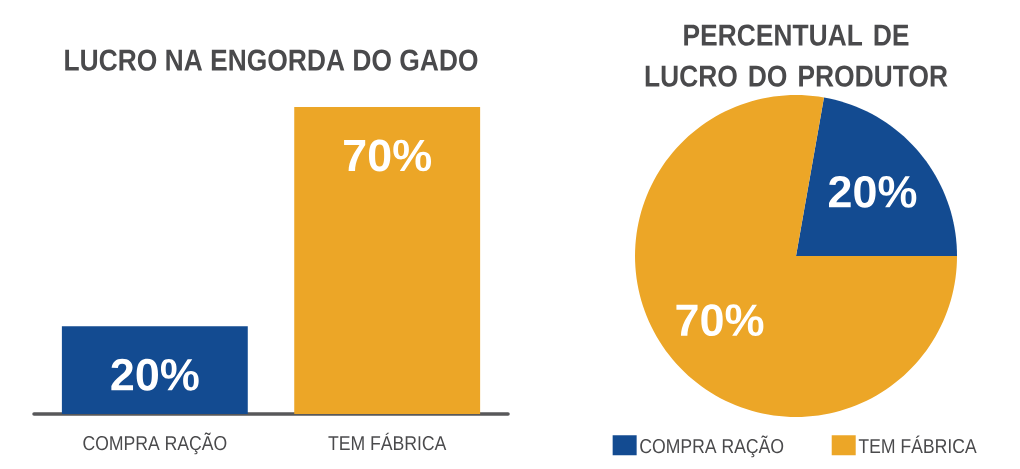  Describe the element at coordinates (271, 60) in the screenshot. I see `chart-title: LUCRO NA ENGORDA DO GADO` at that location.